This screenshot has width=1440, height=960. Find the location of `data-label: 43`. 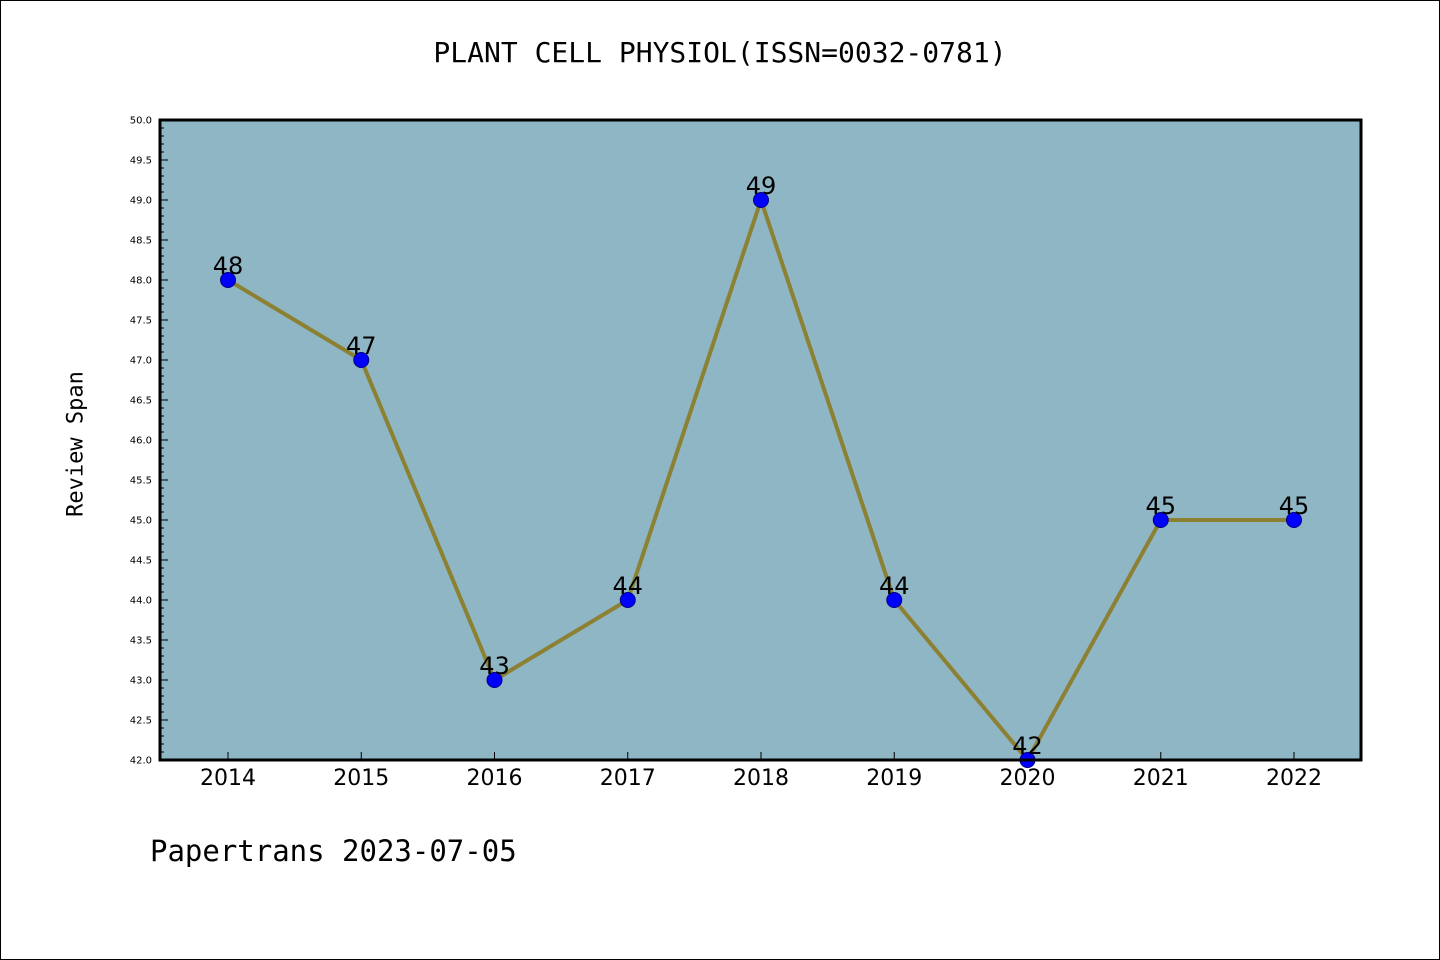

data-label: 43 is located at coordinates (494, 666).